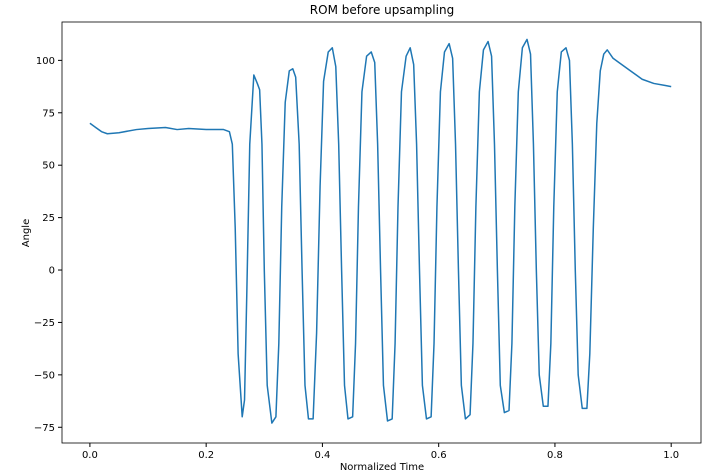  What do you see at coordinates (322, 455) in the screenshot?
I see `x-tick-label: 0.4` at bounding box center [322, 455].